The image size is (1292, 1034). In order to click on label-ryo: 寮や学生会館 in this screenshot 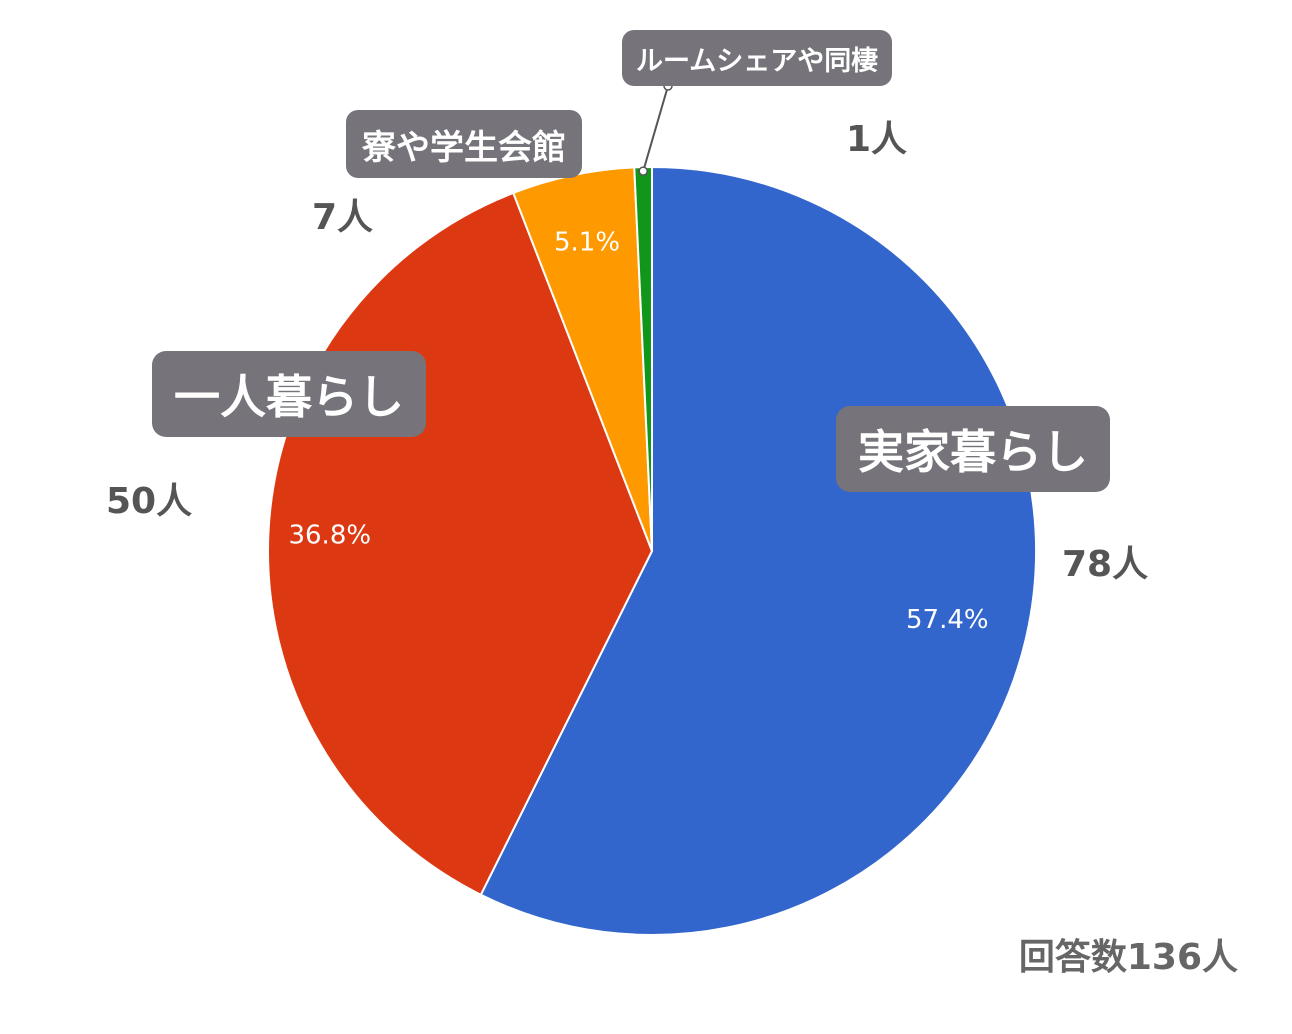, I will do `click(464, 144)`.